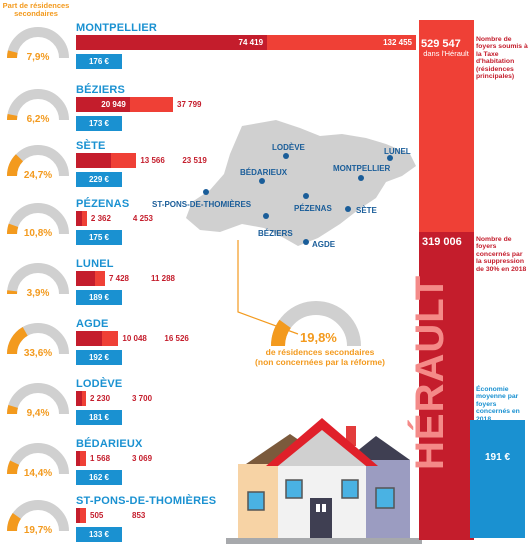 Image resolution: width=529 pixels, height=555 pixels. What do you see at coordinates (316, 324) in the screenshot?
I see `total-gauge` at bounding box center [316, 324].